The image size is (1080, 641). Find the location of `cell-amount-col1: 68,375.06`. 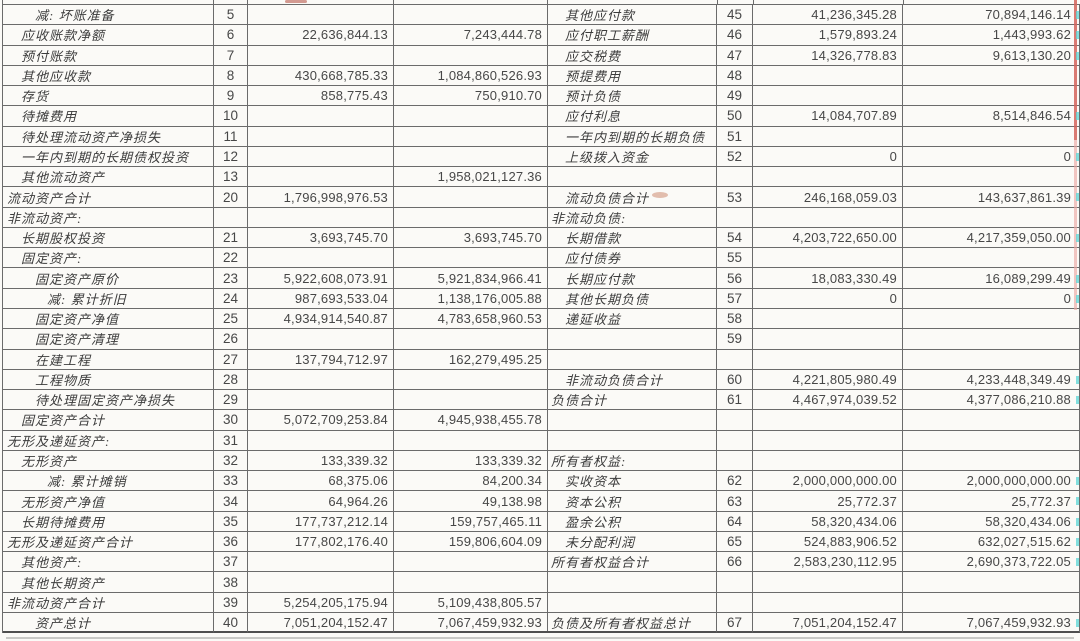

cell-amount-col1: 68,375.06 is located at coordinates (321, 481).